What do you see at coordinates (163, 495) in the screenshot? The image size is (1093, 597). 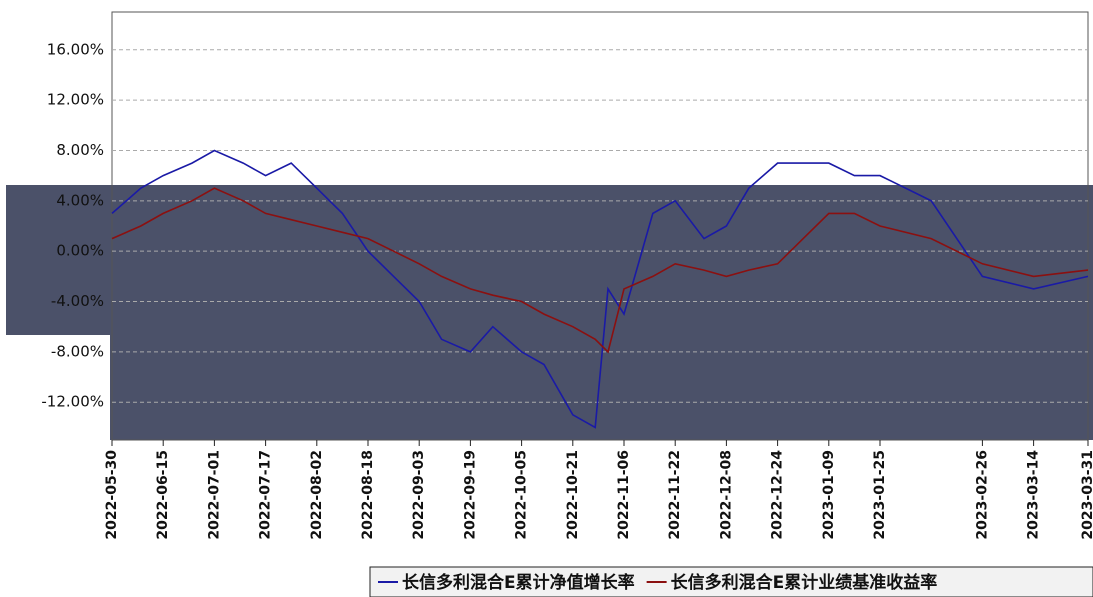 I see `x-tick-label: 2022-06-15` at bounding box center [163, 495].